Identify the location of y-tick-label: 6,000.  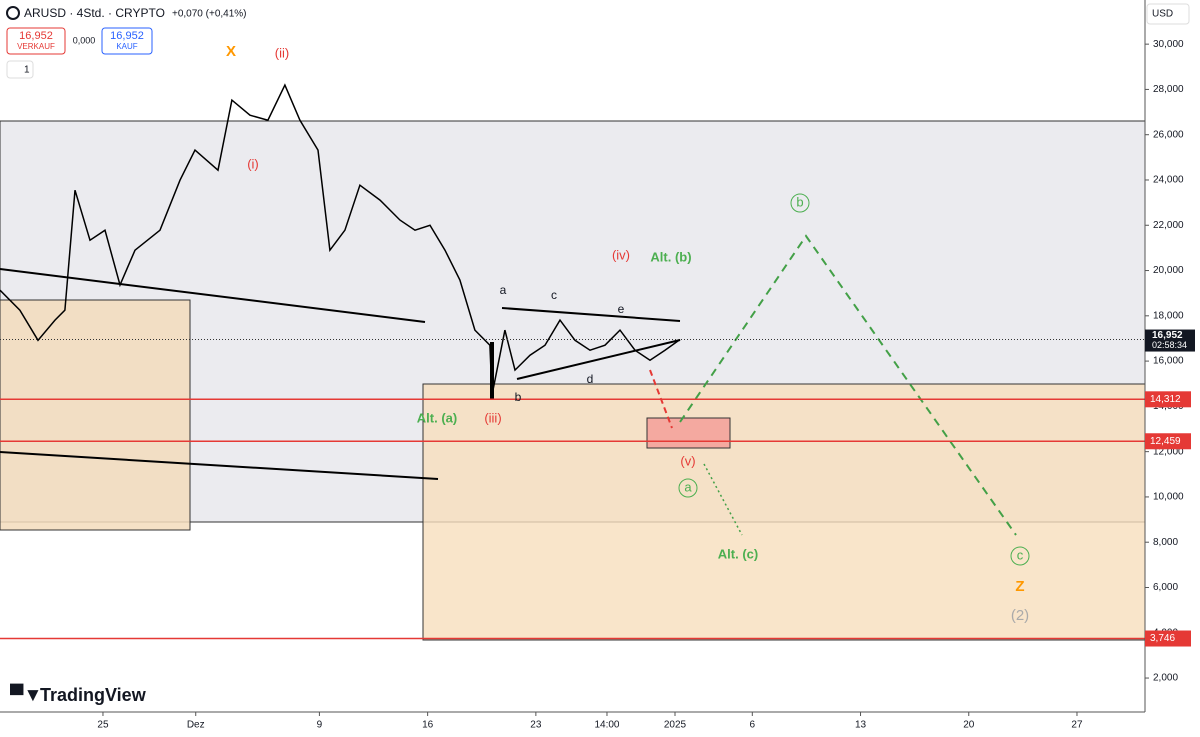
(1165, 587).